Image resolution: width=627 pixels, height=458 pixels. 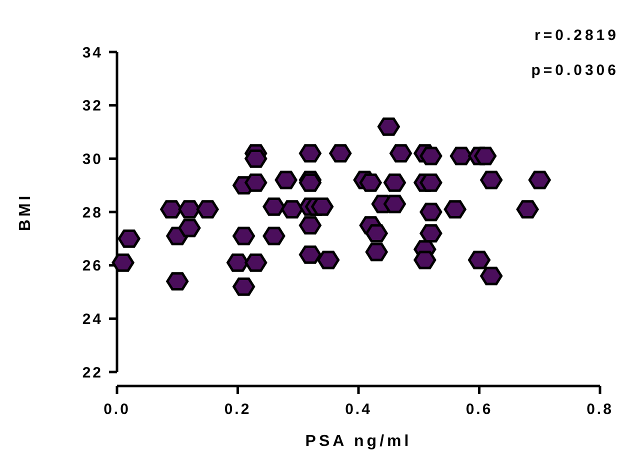 I want to click on y-tick-label: 30, so click(x=92, y=159).